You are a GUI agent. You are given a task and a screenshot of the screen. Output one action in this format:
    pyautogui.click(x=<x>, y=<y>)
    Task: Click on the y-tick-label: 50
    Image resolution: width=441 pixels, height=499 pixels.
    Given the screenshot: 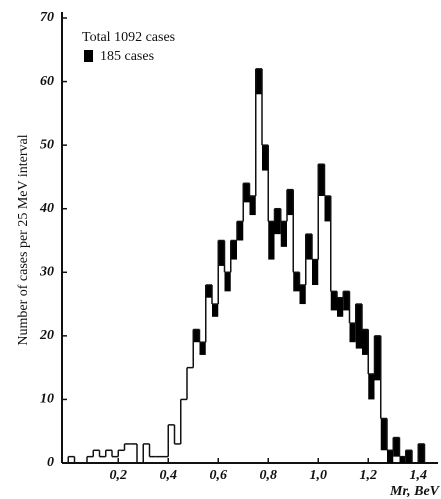 What is the action you would take?
    pyautogui.click(x=47, y=144)
    